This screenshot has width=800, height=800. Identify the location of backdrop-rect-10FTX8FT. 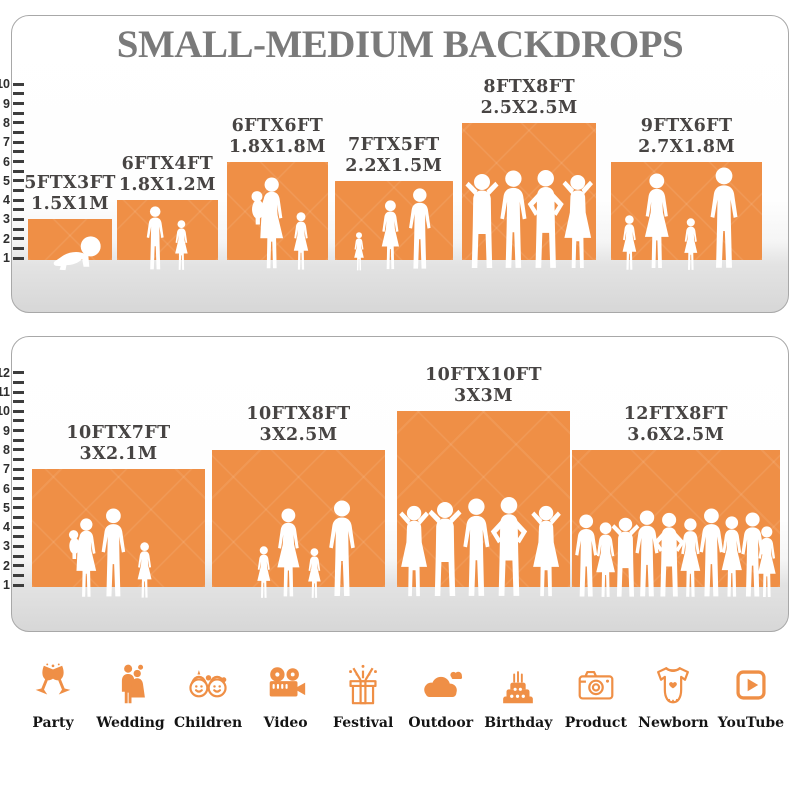
(298, 518).